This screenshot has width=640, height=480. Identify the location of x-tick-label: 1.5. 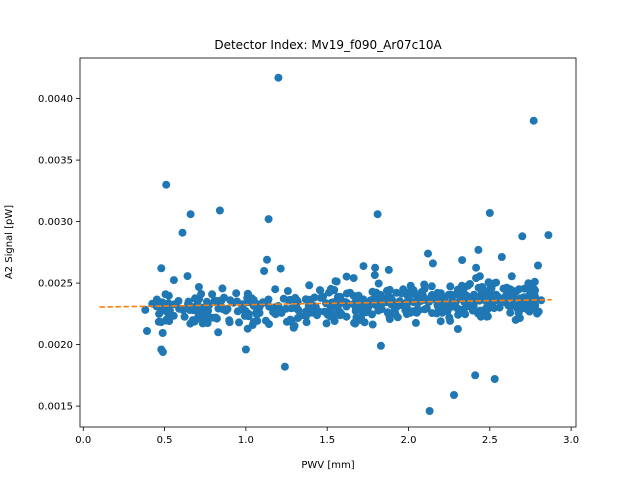
(327, 440).